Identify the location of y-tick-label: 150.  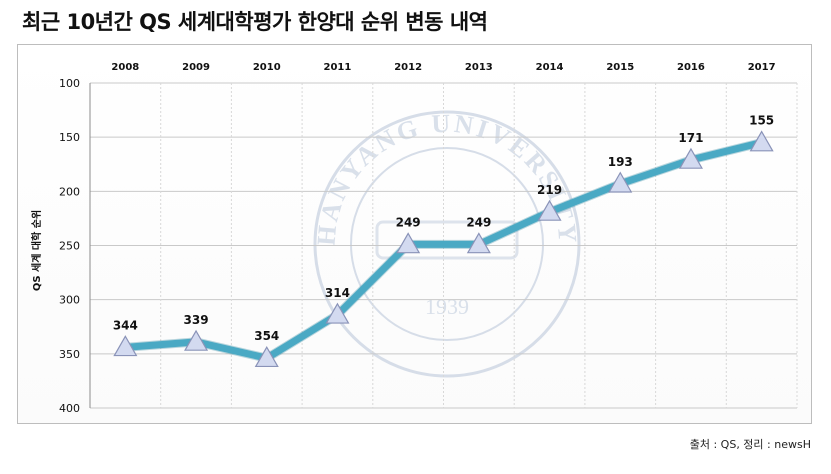
(69, 137).